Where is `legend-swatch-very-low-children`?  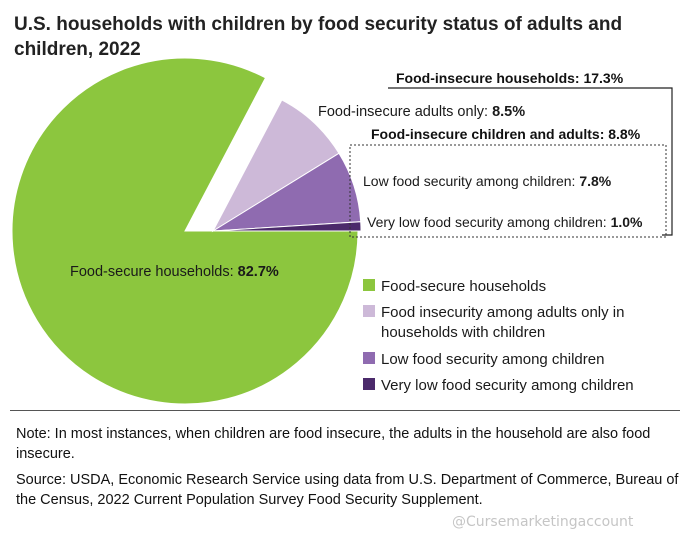 legend-swatch-very-low-children is located at coordinates (369, 384).